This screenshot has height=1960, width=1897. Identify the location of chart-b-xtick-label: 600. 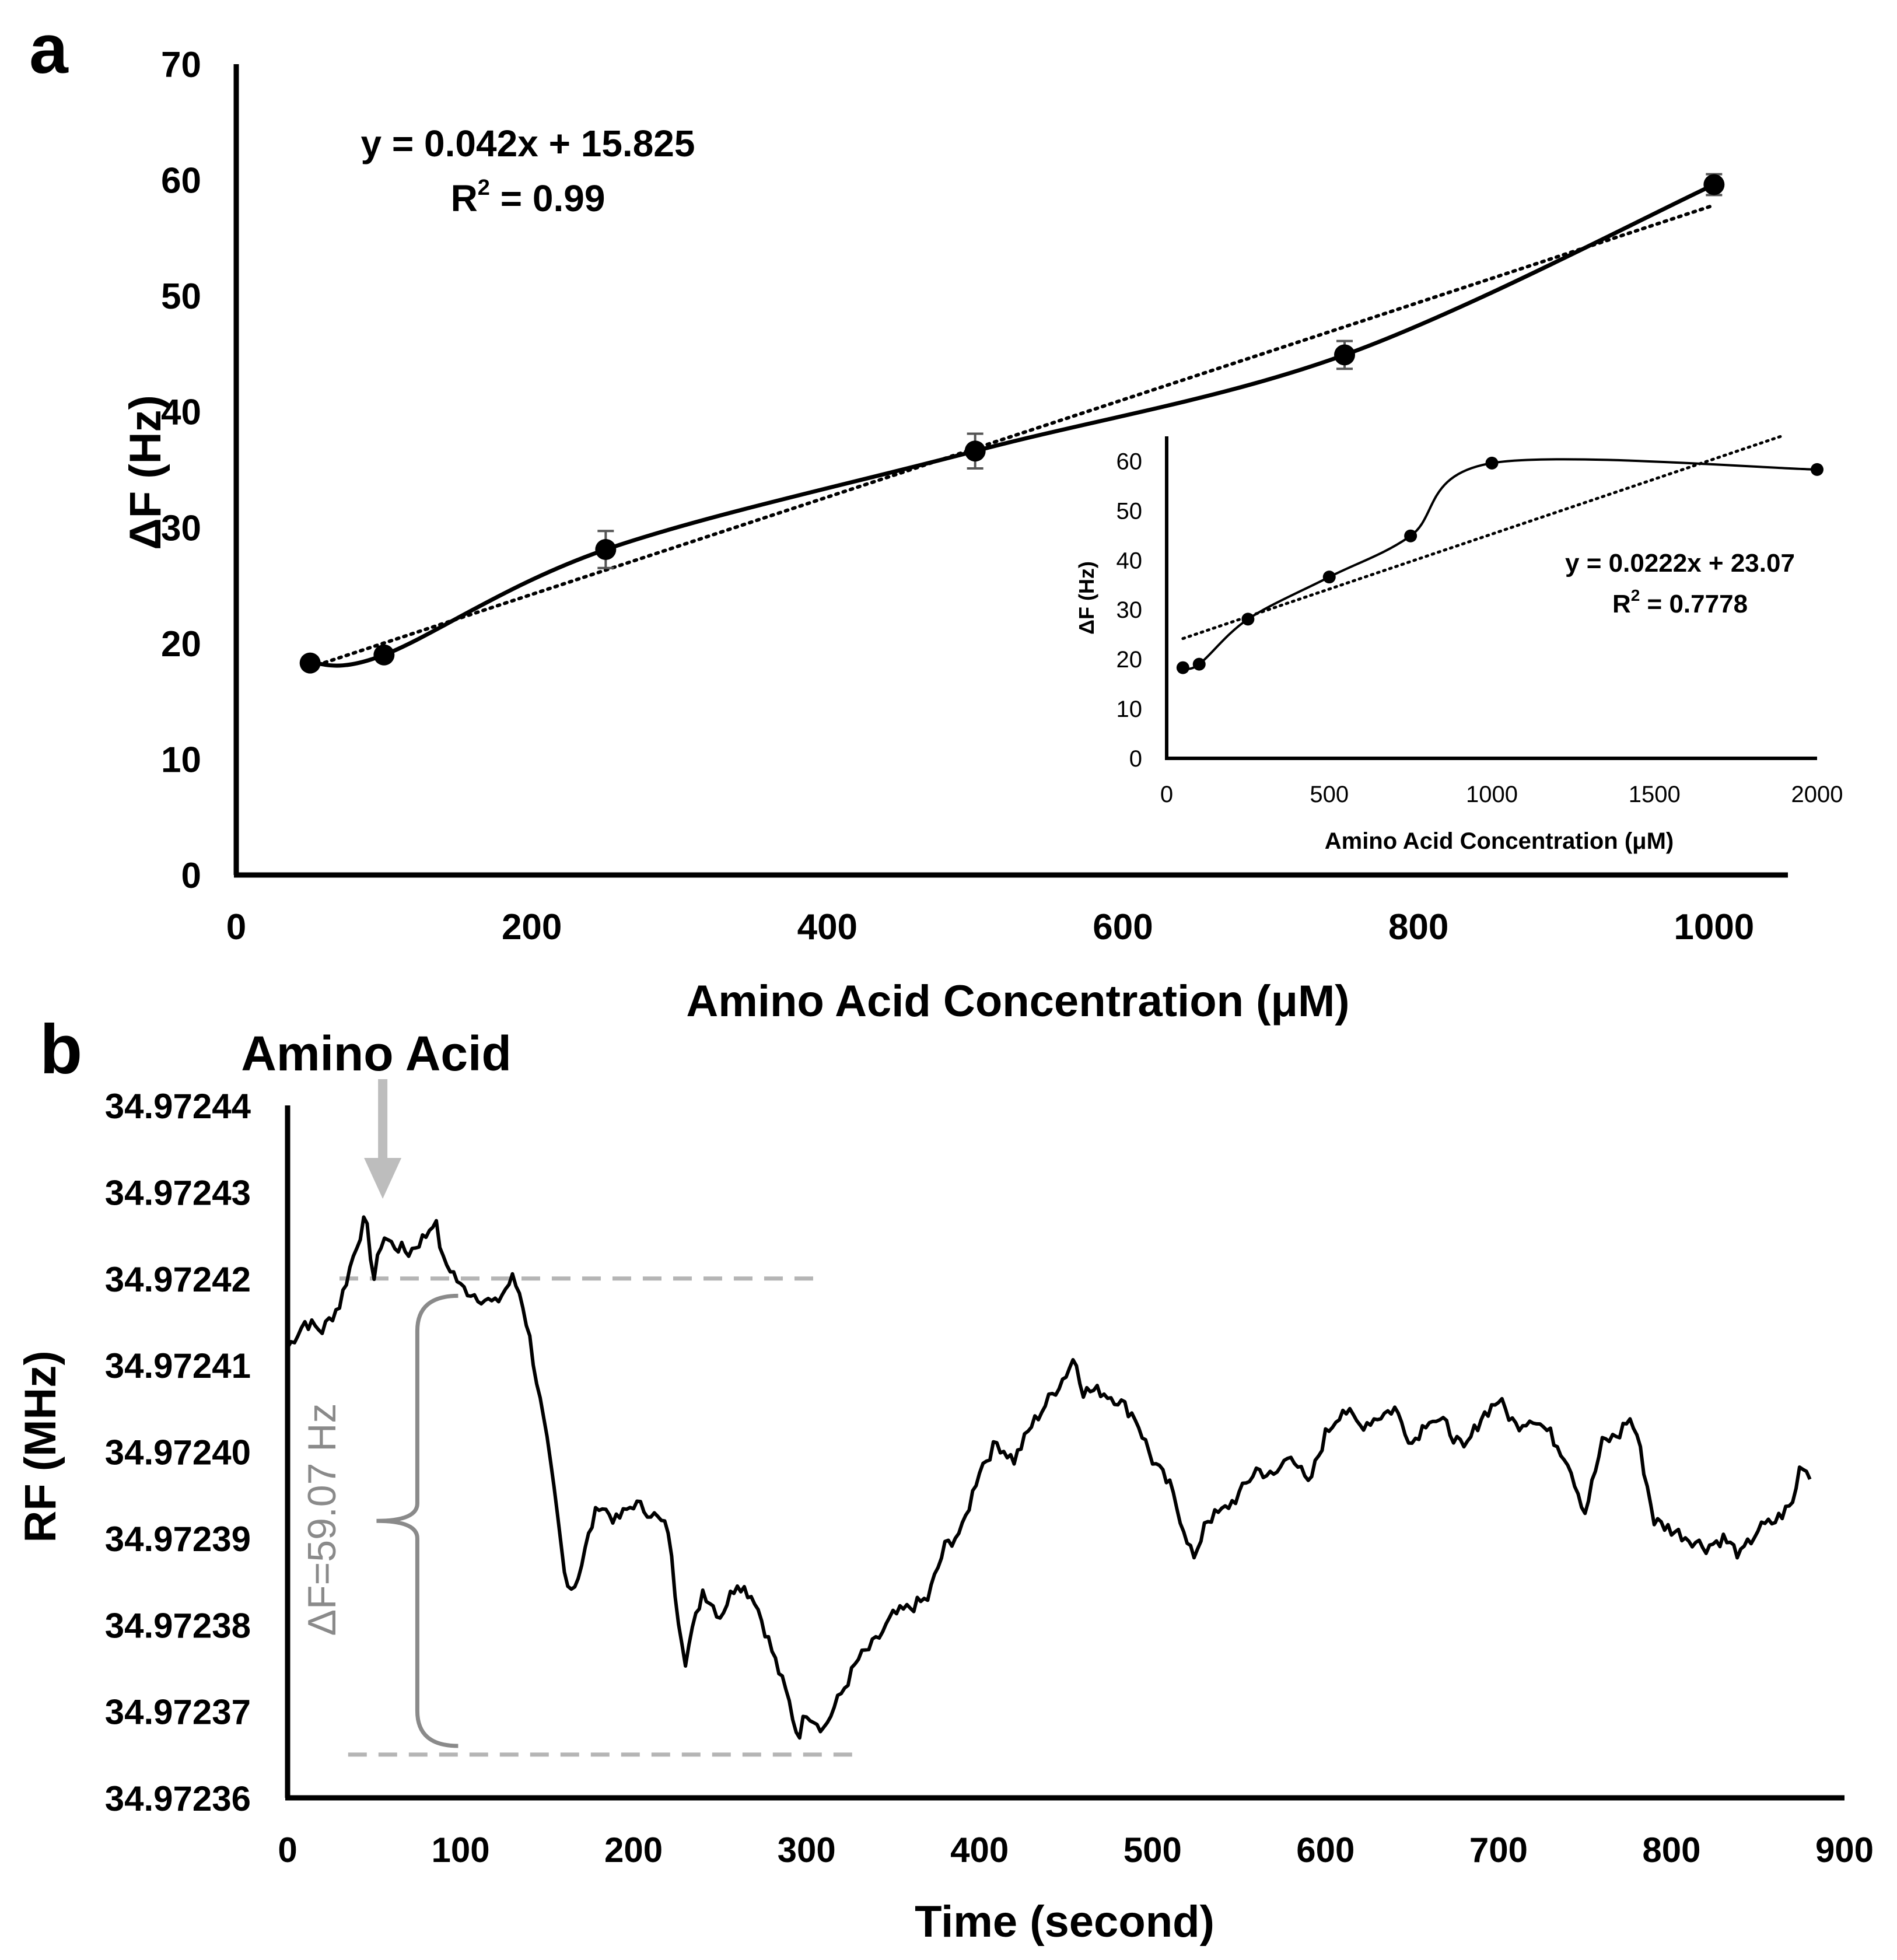
(1325, 1850).